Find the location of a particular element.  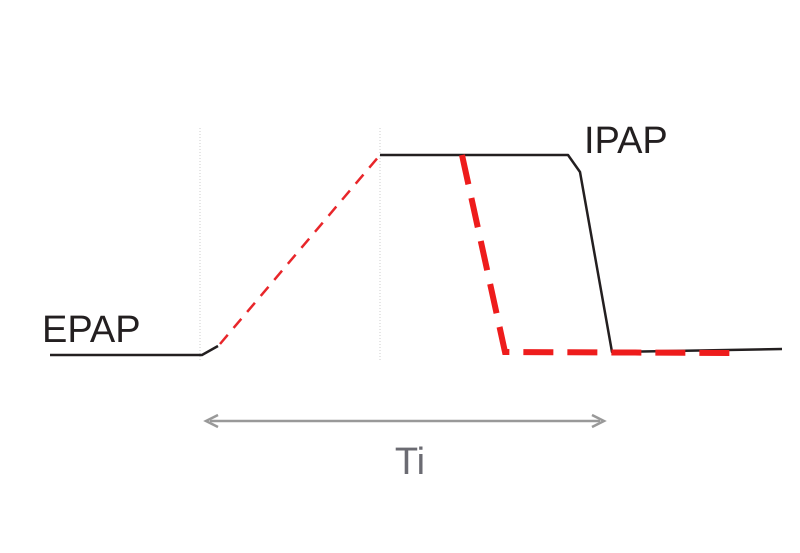

ipap-label: IPAP is located at coordinates (626, 141).